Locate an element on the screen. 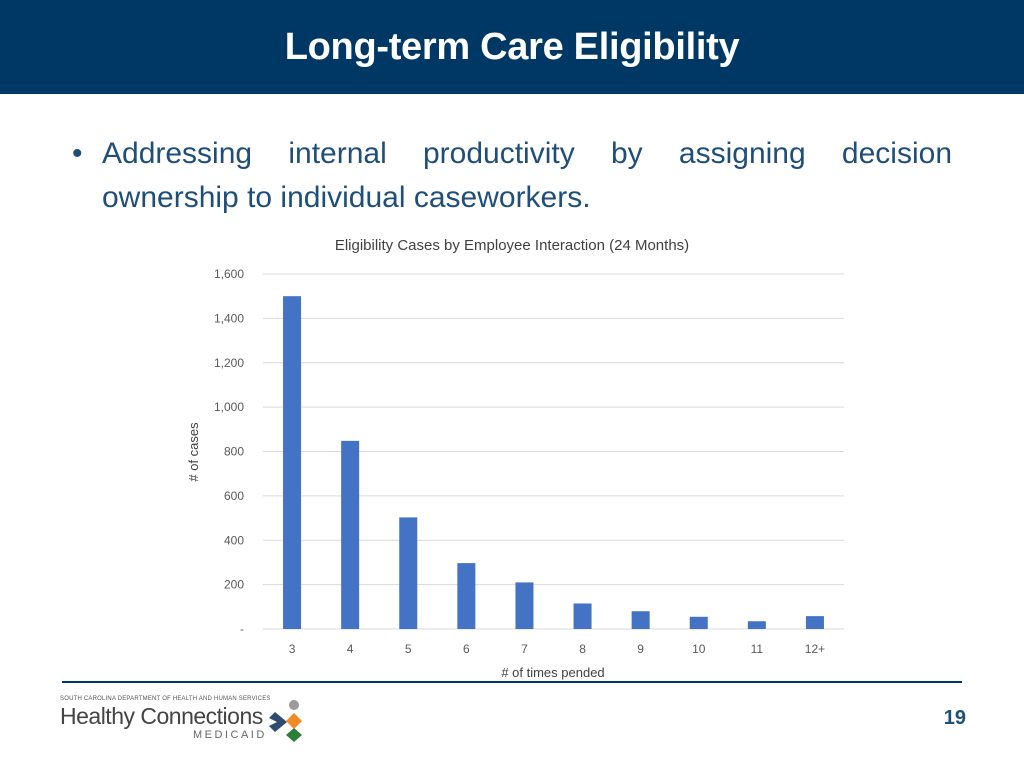  y-tick-label: 600 is located at coordinates (234, 496).